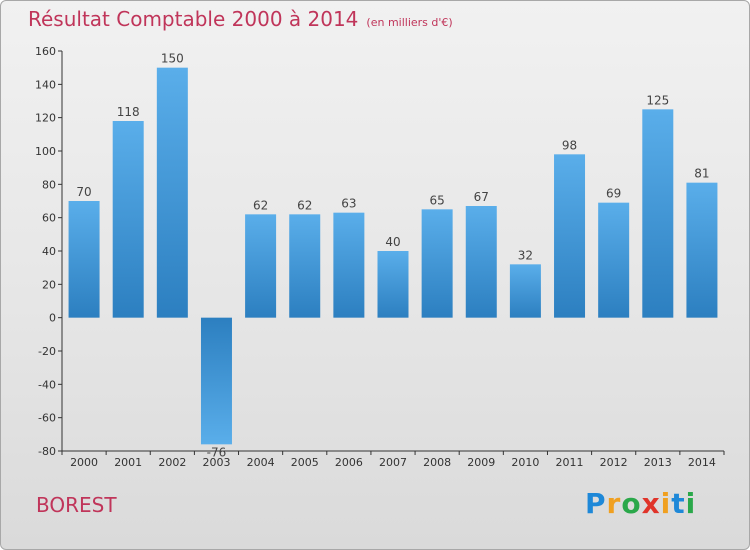  What do you see at coordinates (305, 462) in the screenshot?
I see `x-tick-label: 2005` at bounding box center [305, 462].